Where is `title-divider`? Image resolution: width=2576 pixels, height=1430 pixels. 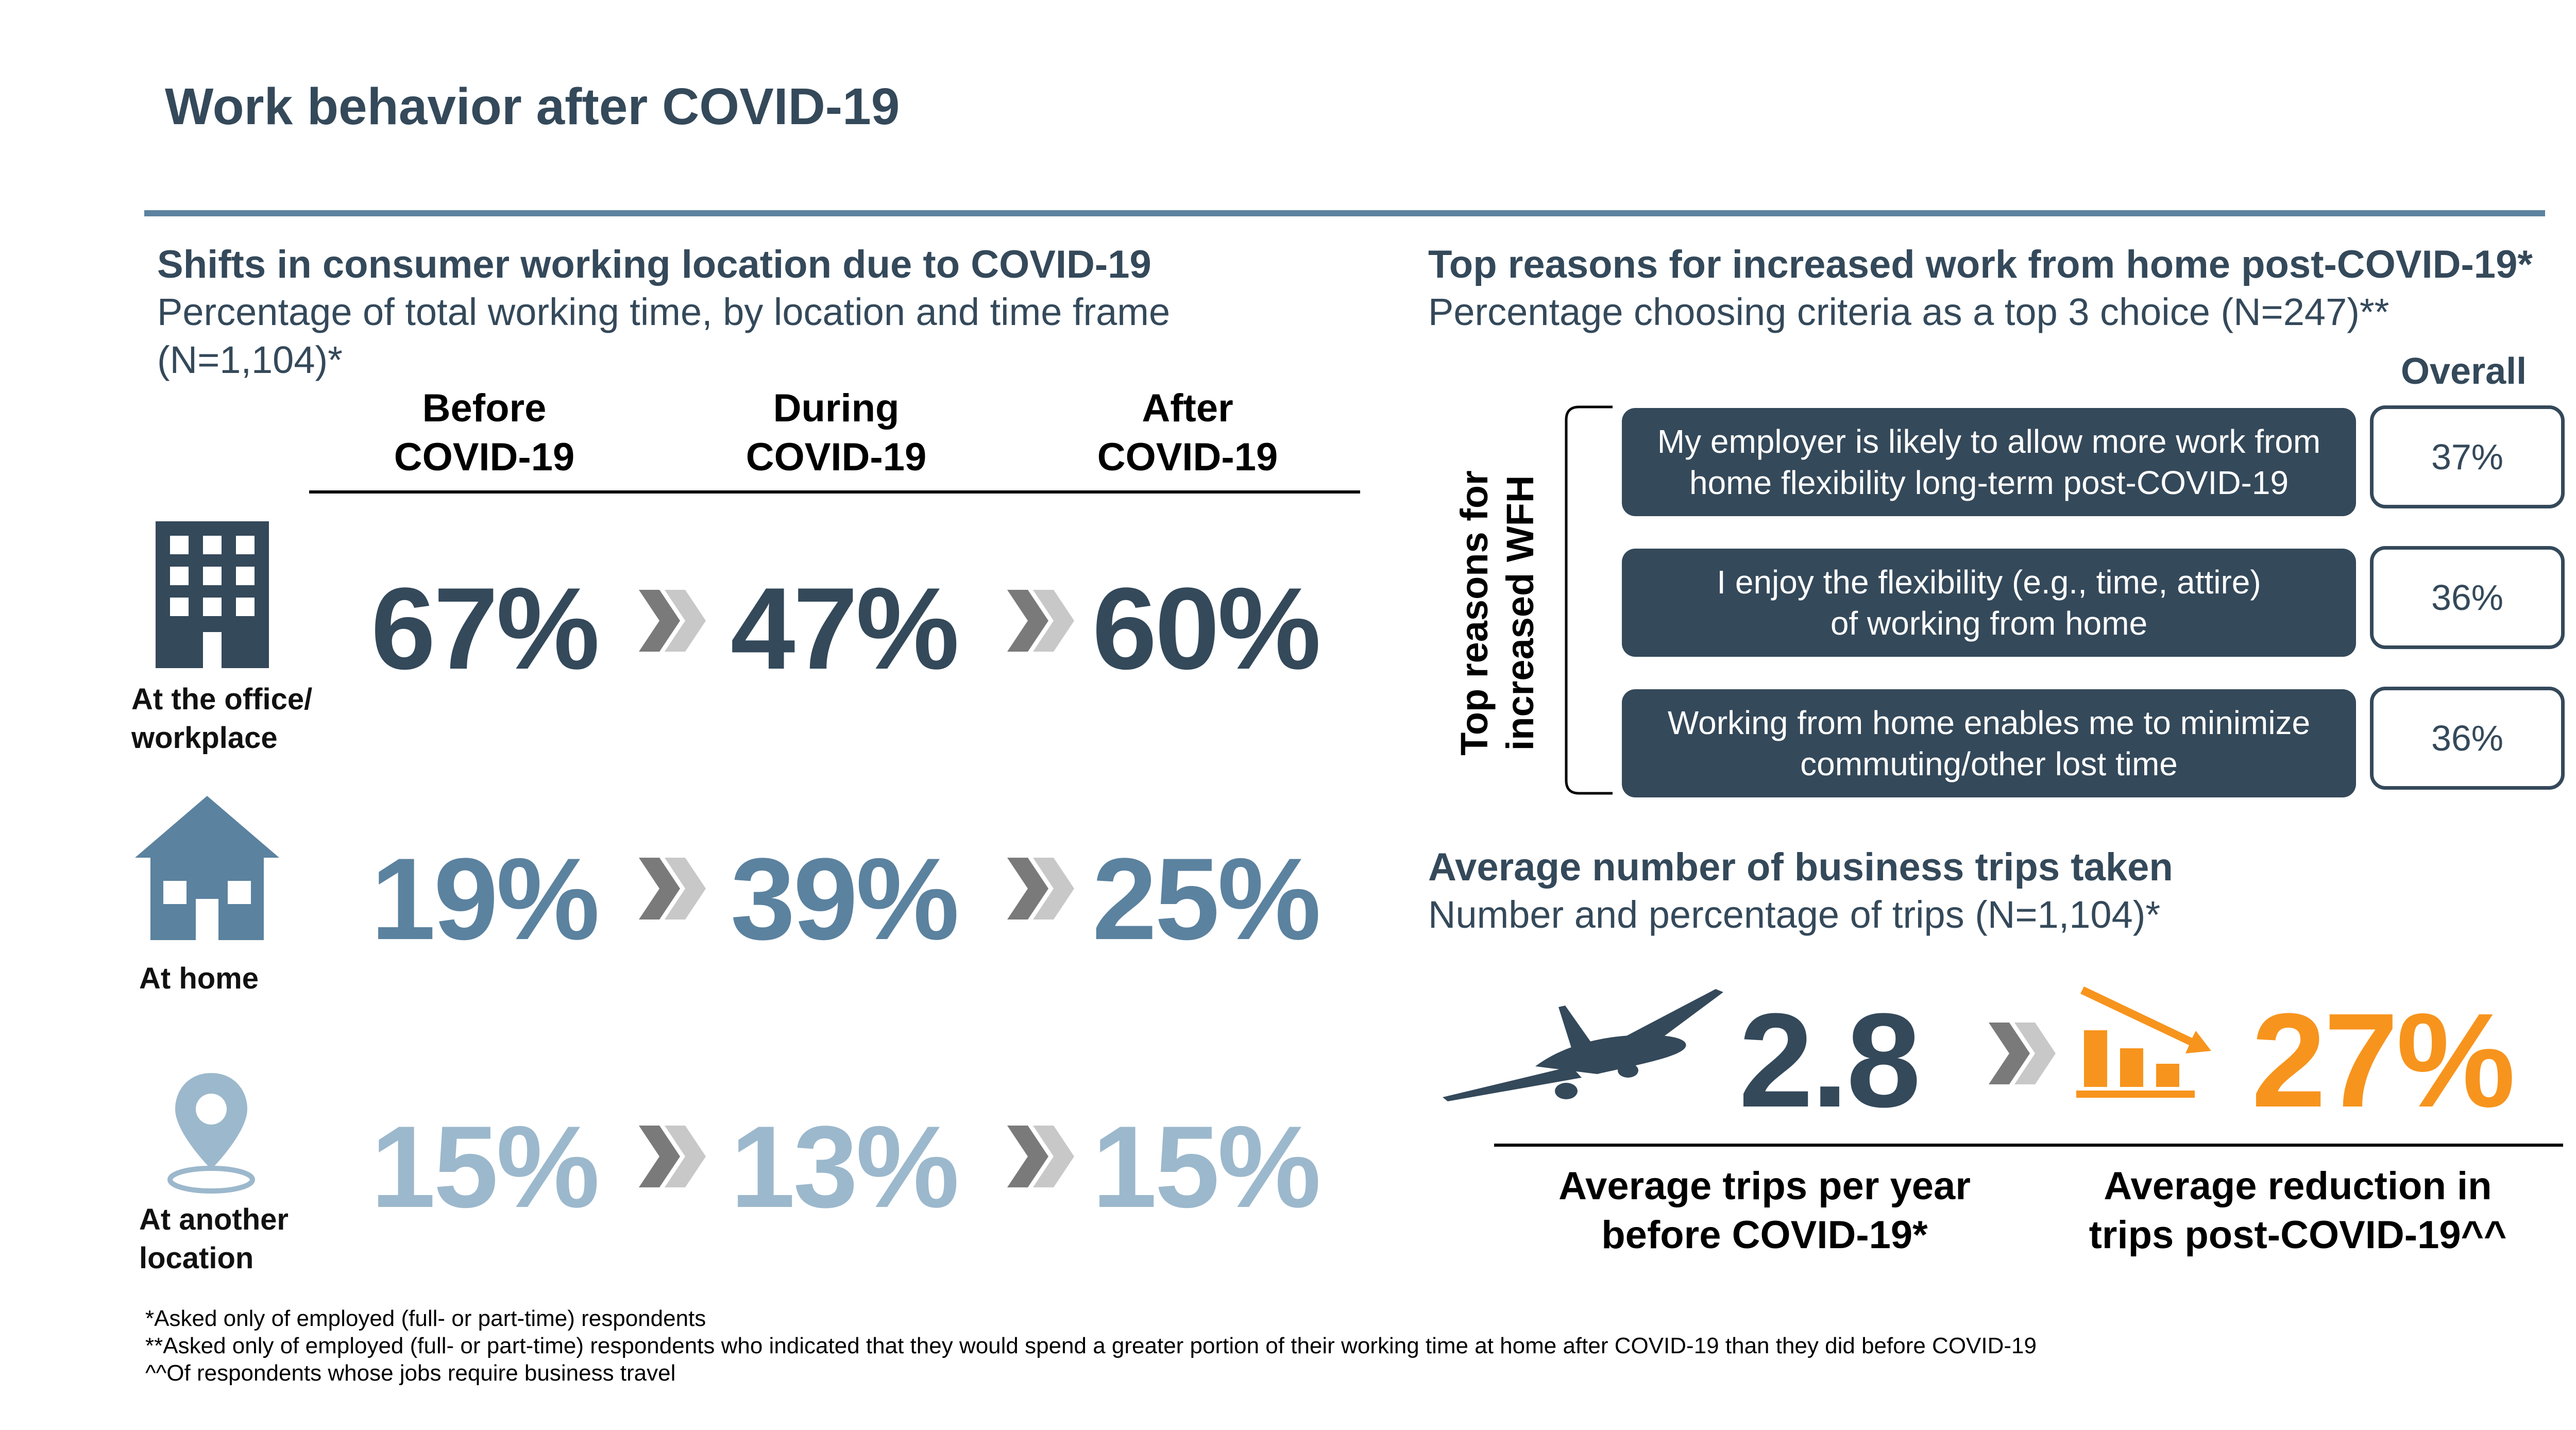 title-divider is located at coordinates (1344, 213).